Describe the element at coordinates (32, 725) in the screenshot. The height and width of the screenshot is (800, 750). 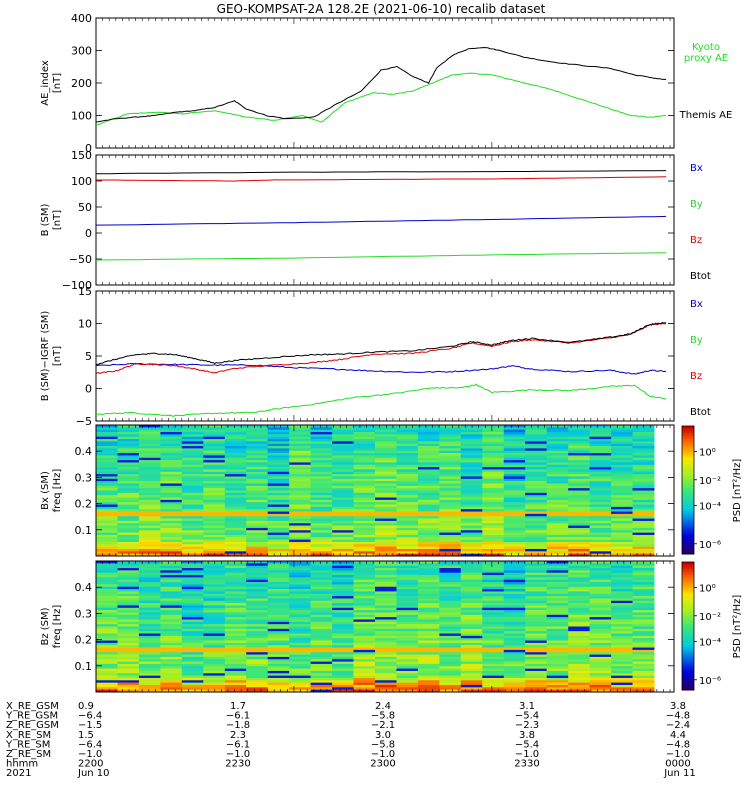
I see `x-row-label: Z_RE_GSM` at that location.